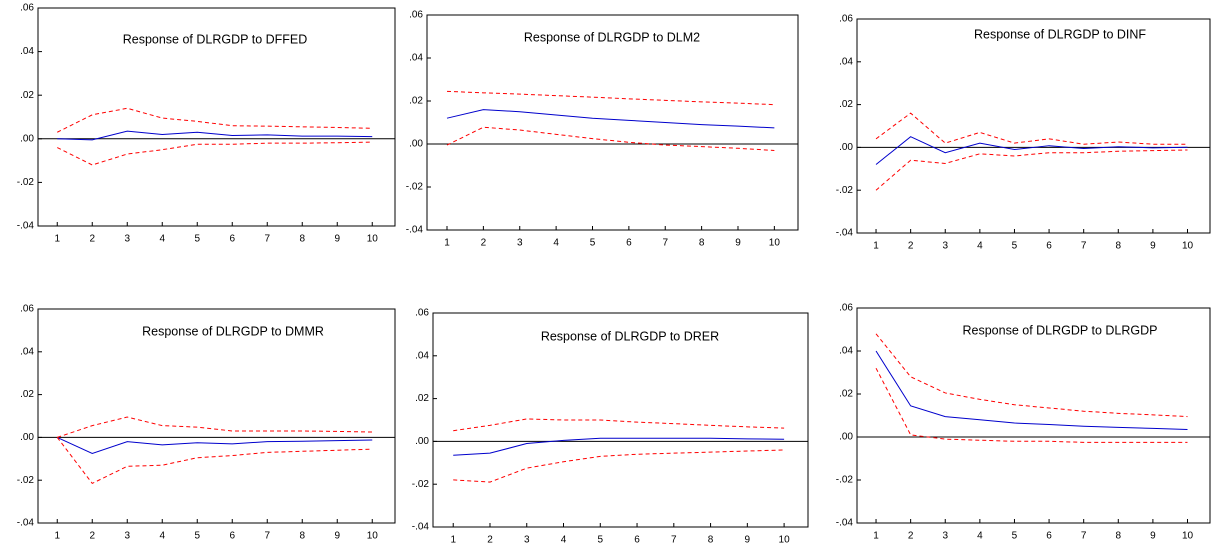 The height and width of the screenshot is (549, 1213). I want to click on chart-title: Response of DLRGDP to DMMR, so click(233, 331).